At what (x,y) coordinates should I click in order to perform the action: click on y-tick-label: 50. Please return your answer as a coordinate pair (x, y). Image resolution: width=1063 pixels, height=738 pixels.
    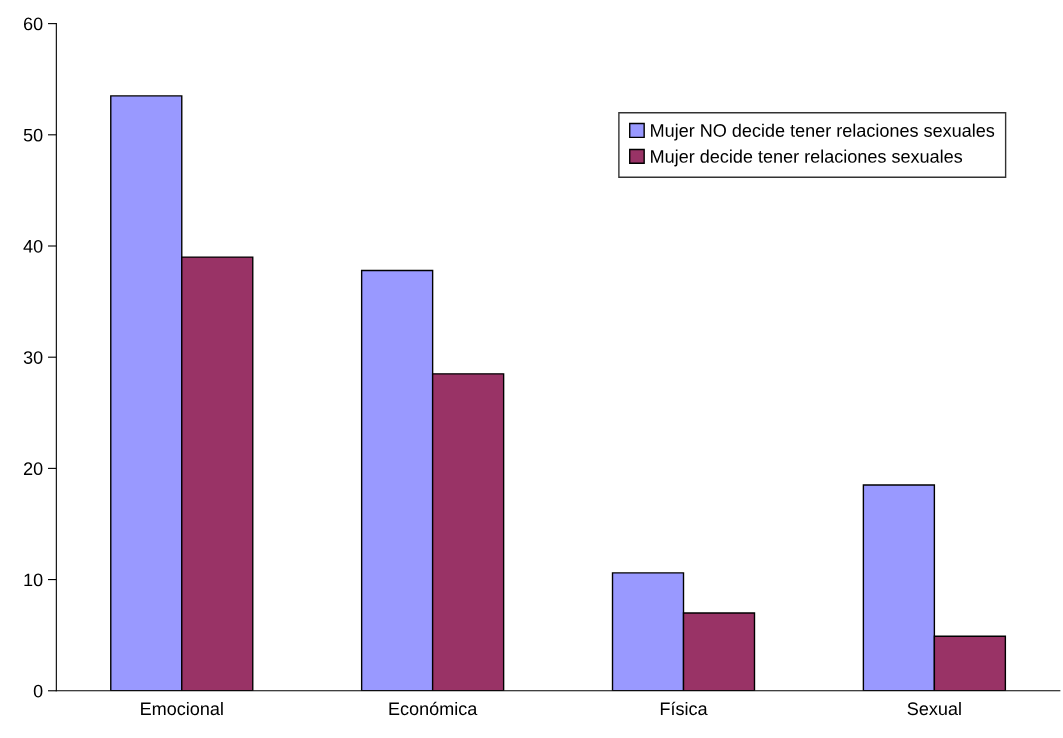
    Looking at the image, I should click on (33, 135).